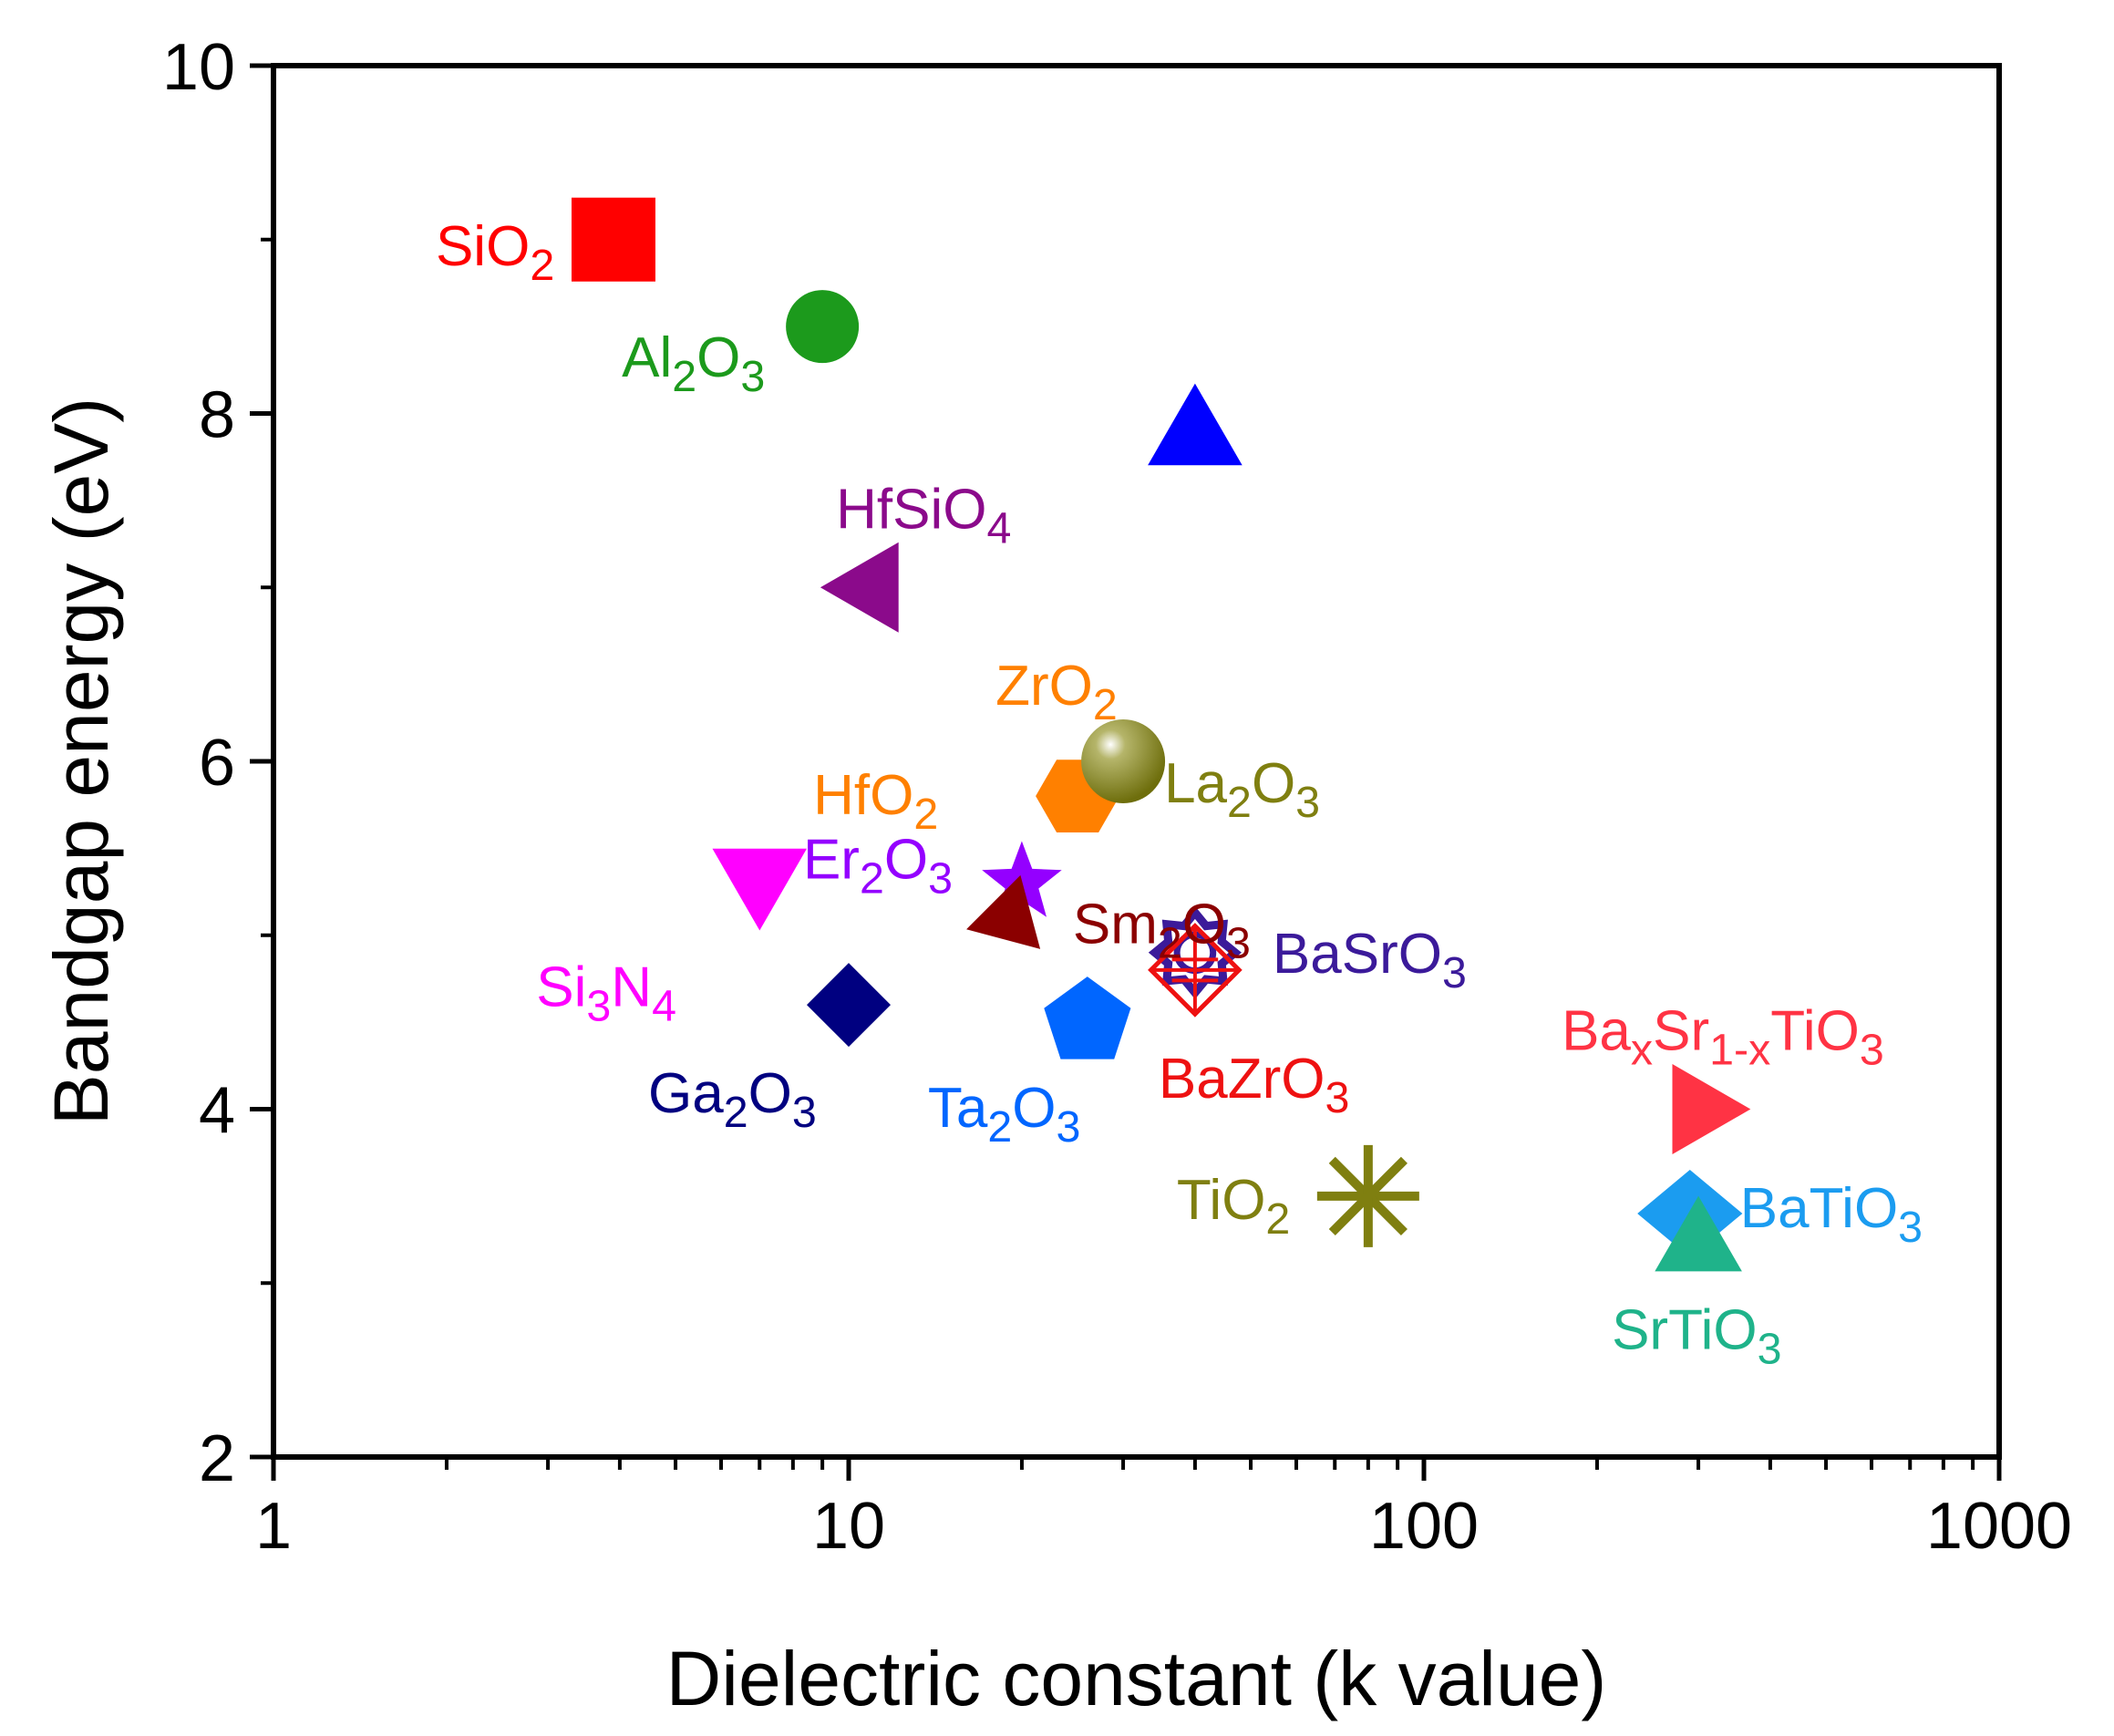  What do you see at coordinates (1195, 970) in the screenshot?
I see `marker-bazro3` at bounding box center [1195, 970].